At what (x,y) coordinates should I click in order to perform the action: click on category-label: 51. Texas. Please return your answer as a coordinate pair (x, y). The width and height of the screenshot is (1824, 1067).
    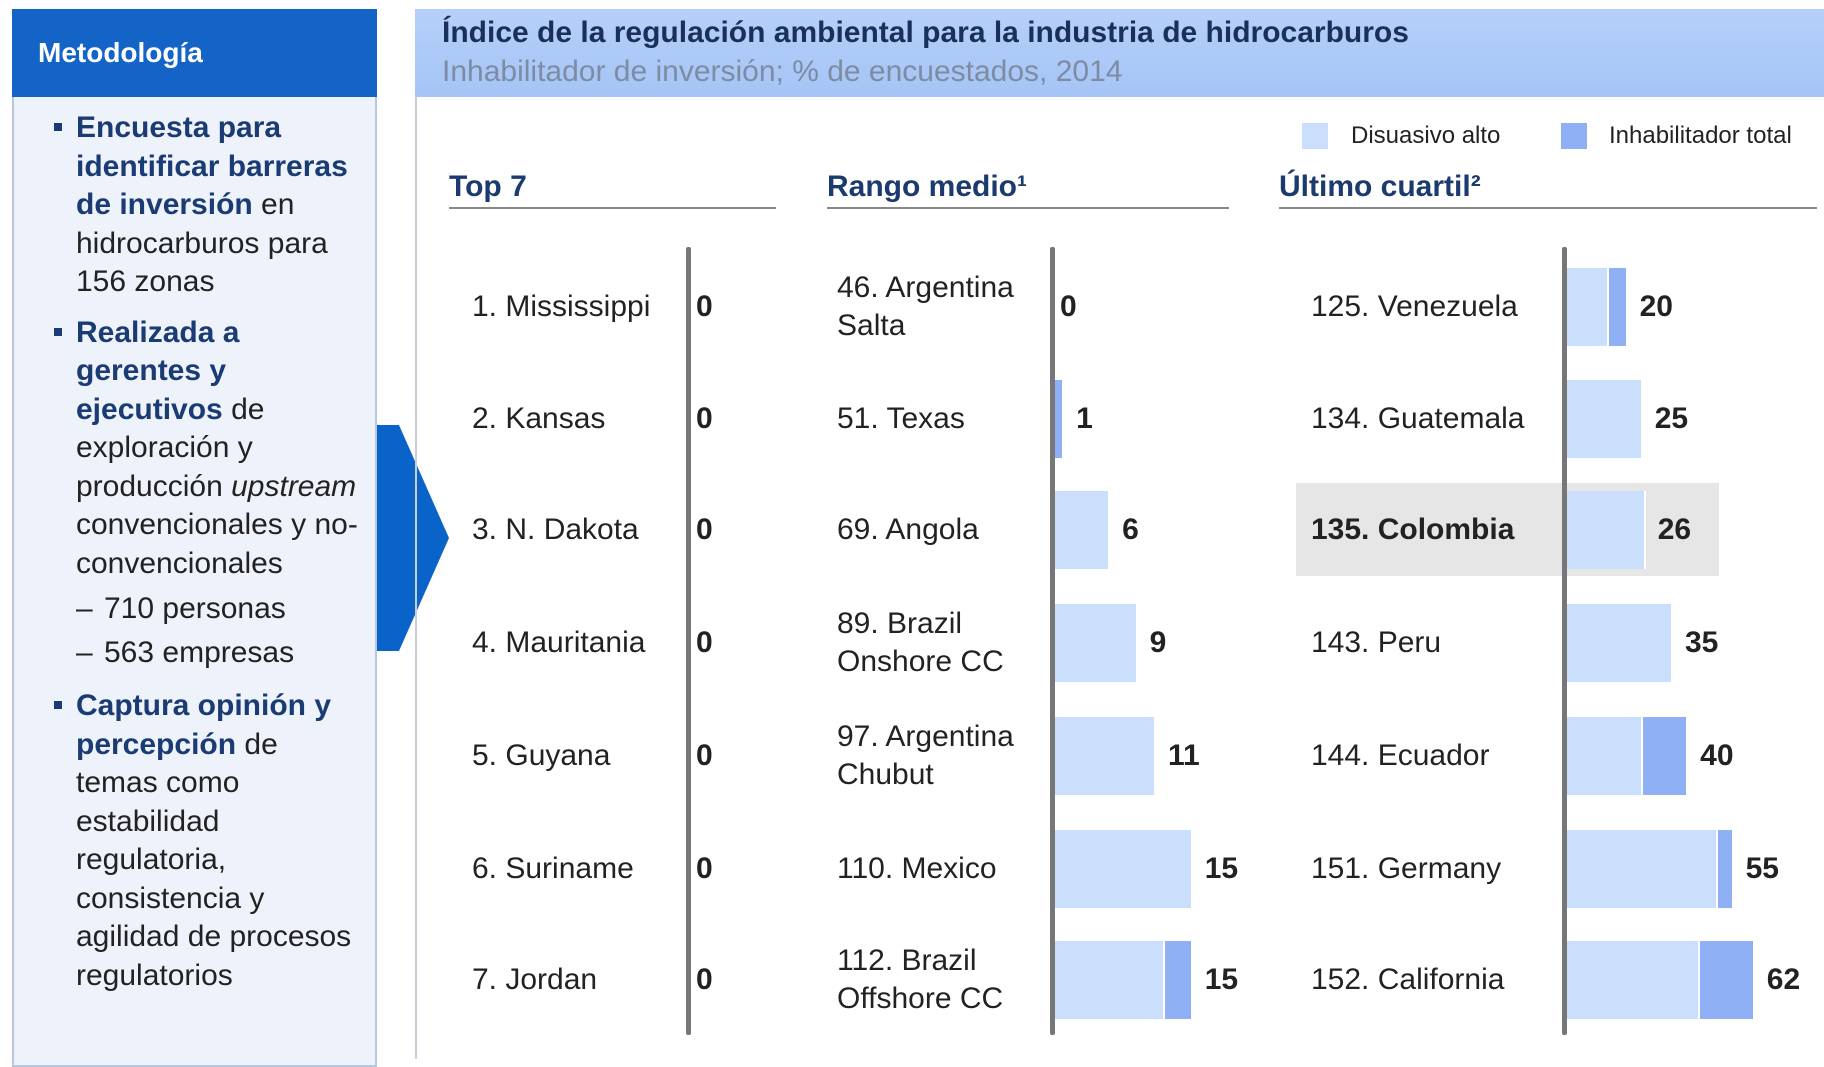
    Looking at the image, I should click on (901, 418).